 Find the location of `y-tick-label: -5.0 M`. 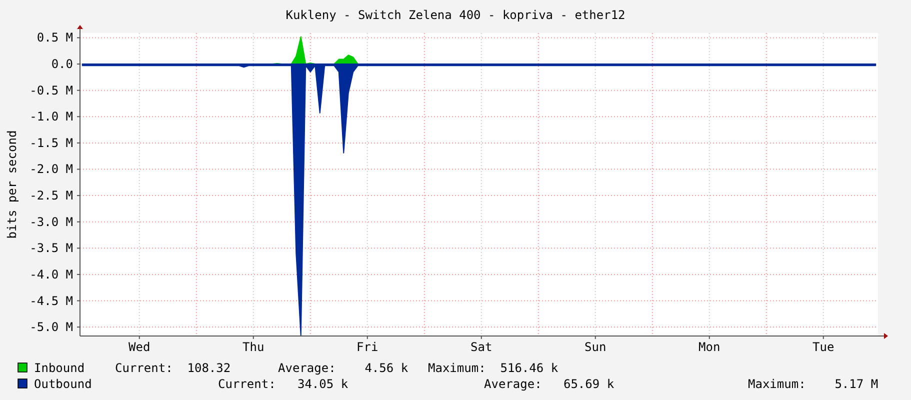

y-tick-label: -5.0 M is located at coordinates (51, 327).